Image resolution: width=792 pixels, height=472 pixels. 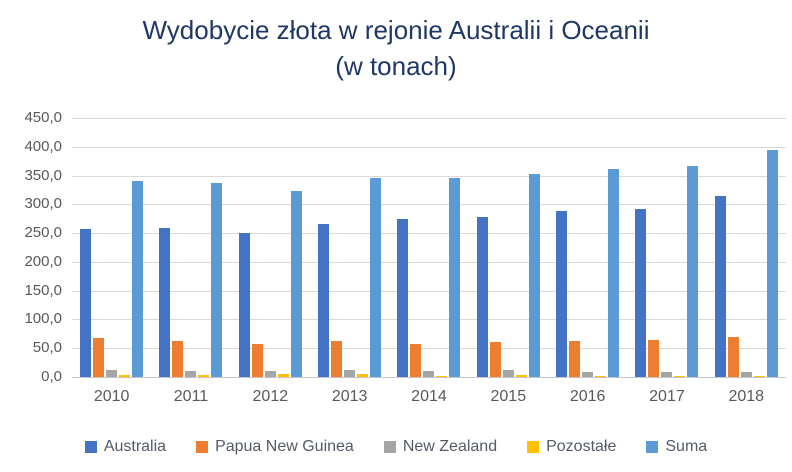 What do you see at coordinates (257, 360) in the screenshot?
I see `bar-papua-new-guinea-2012` at bounding box center [257, 360].